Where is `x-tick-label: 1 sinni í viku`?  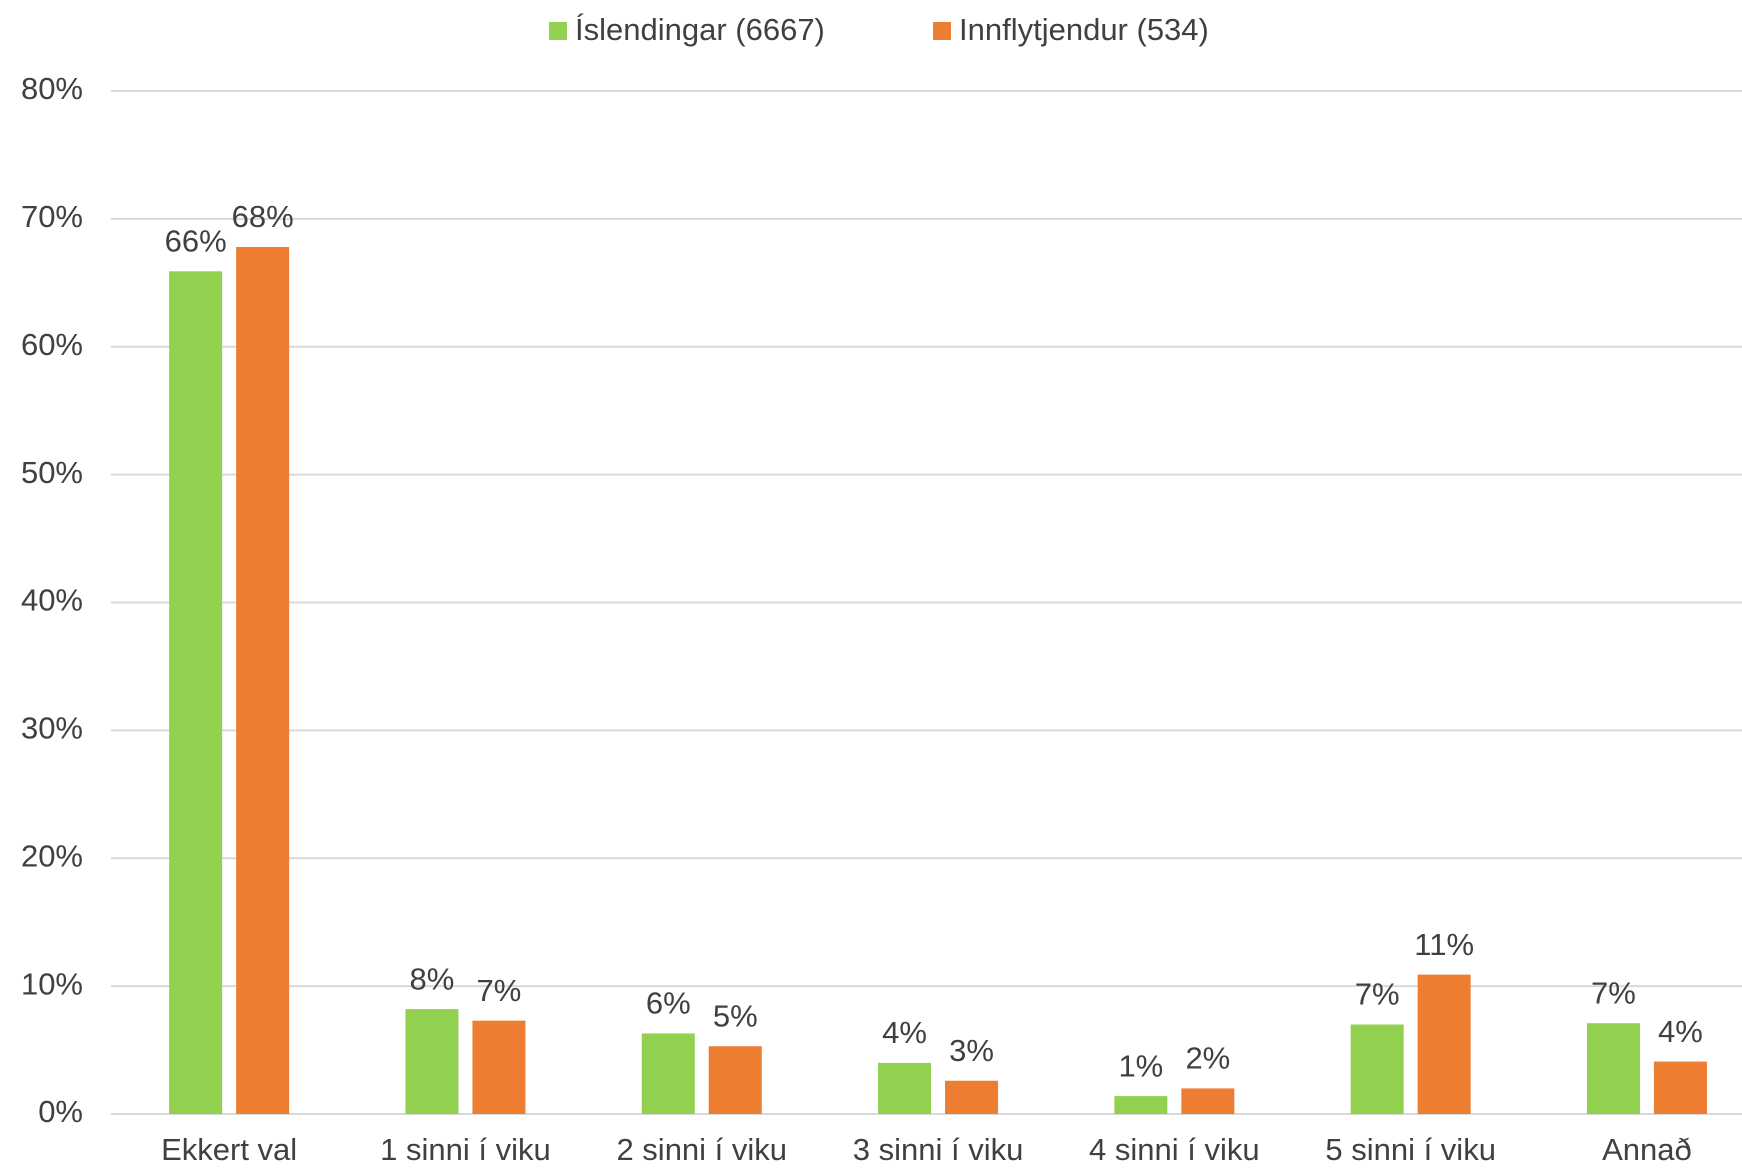 x-tick-label: 1 sinni í viku is located at coordinates (465, 1149).